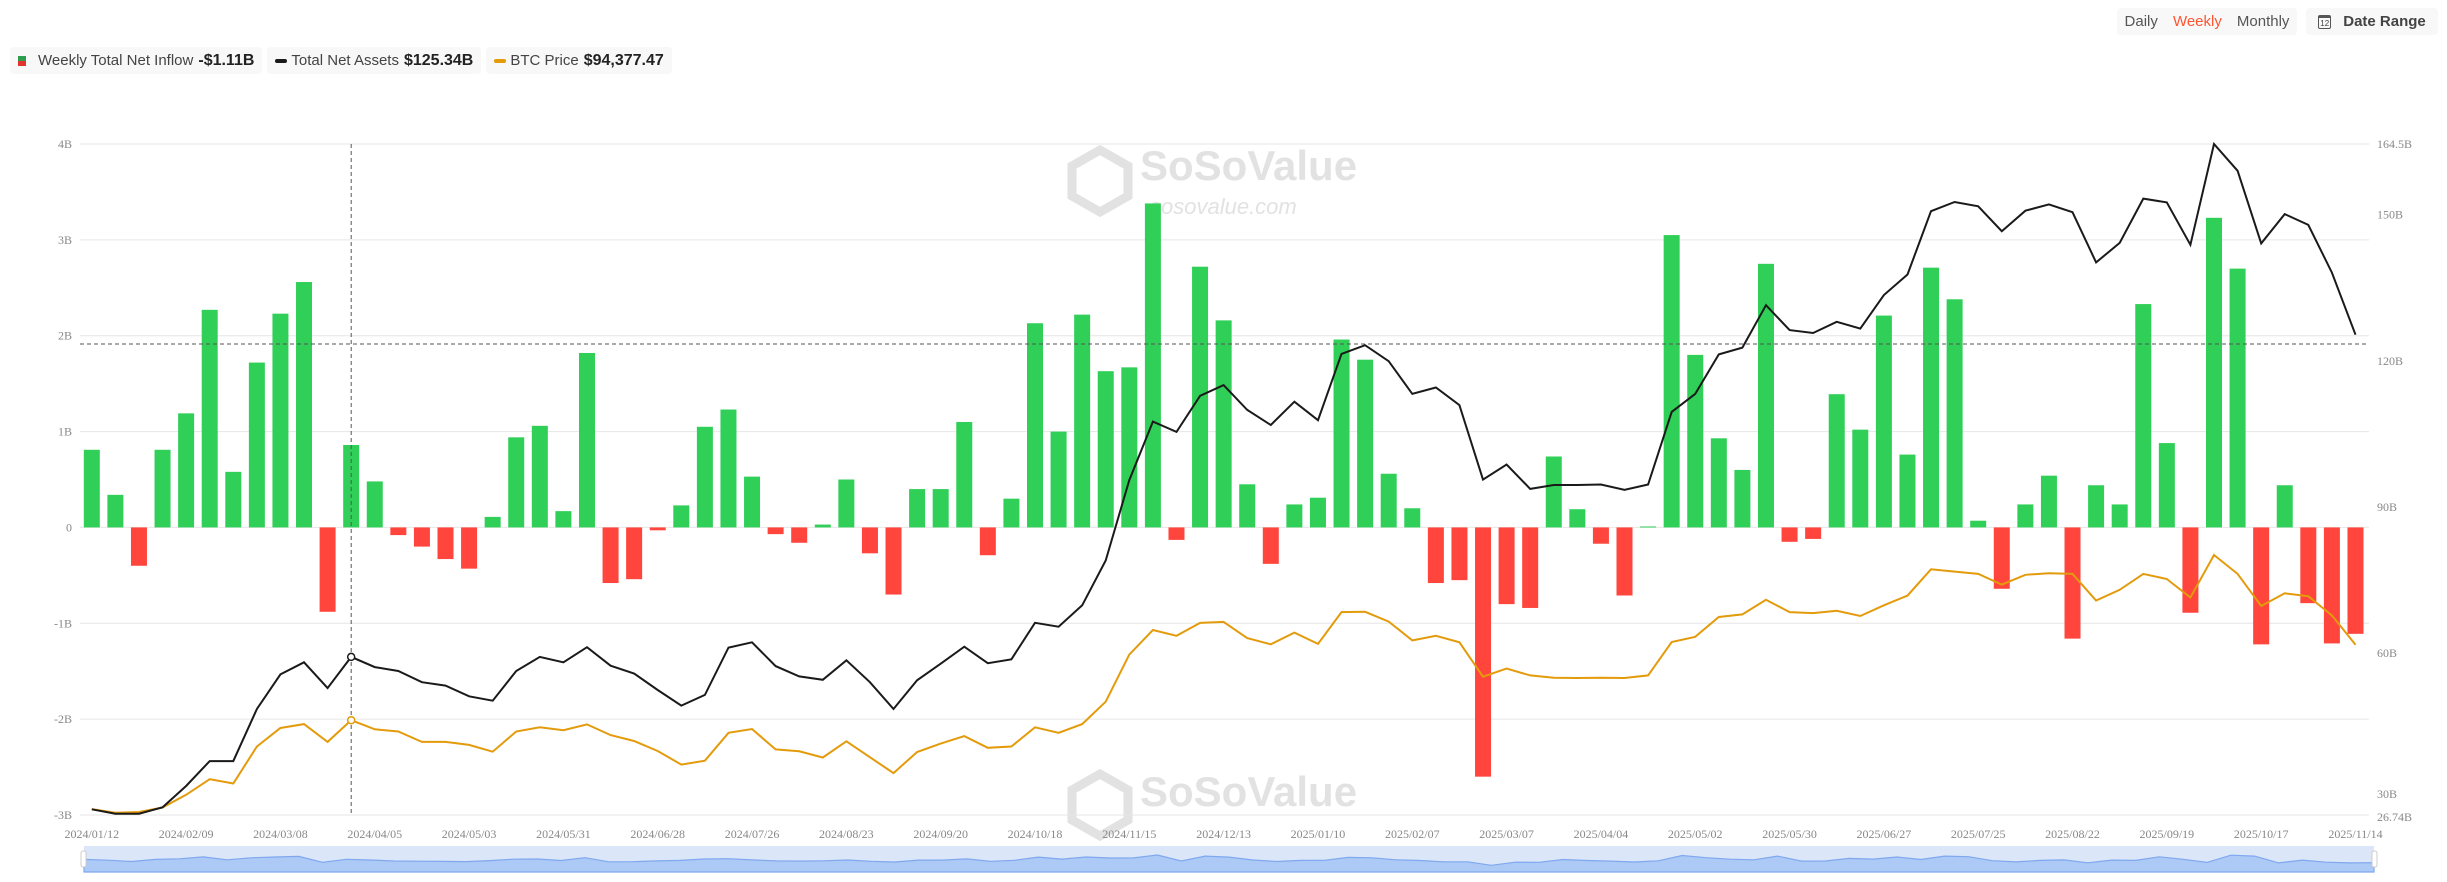 This screenshot has height=882, width=2447. What do you see at coordinates (351, 657) in the screenshot?
I see `assets-hover-marker` at bounding box center [351, 657].